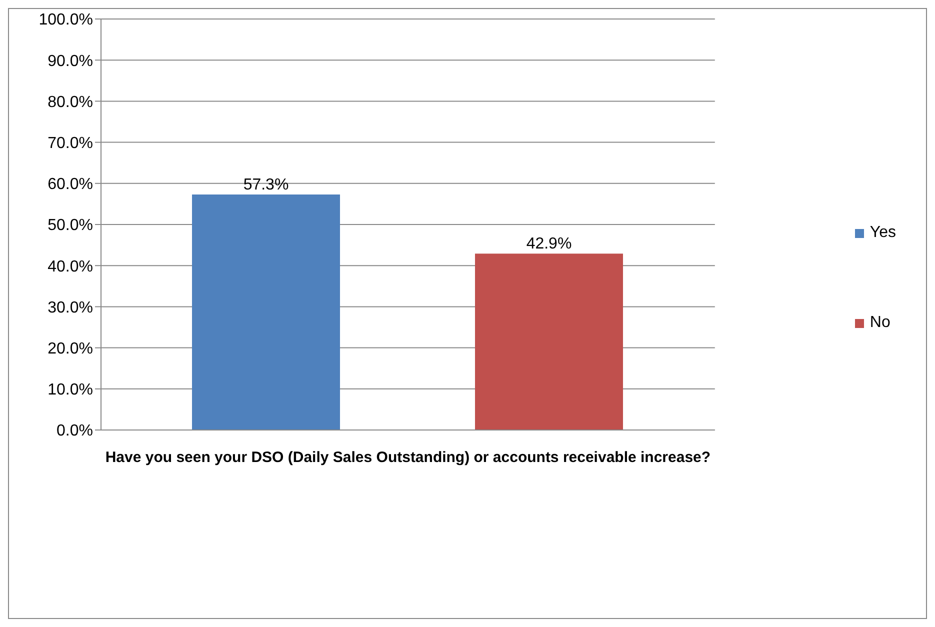  Describe the element at coordinates (70, 61) in the screenshot. I see `y-tick-label: 90.0%` at that location.